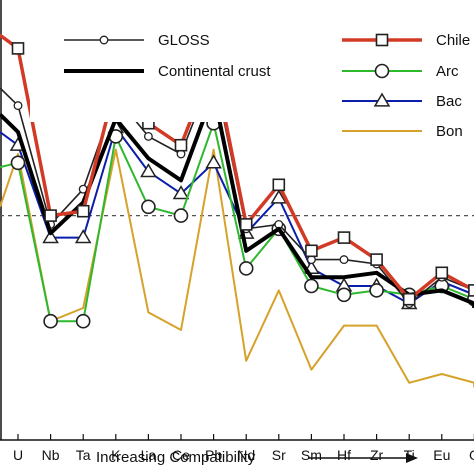 This screenshot has height=474, width=474. Describe the element at coordinates (18, 455) in the screenshot. I see `x-tick-label: U` at that location.